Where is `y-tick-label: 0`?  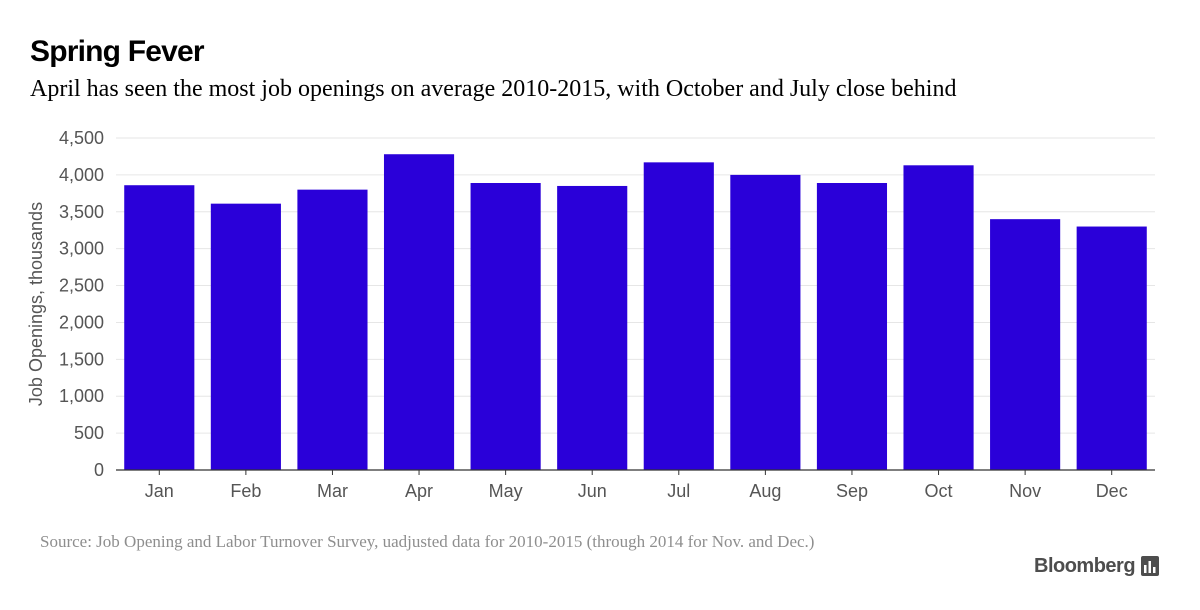 y-tick-label: 0 is located at coordinates (99, 470).